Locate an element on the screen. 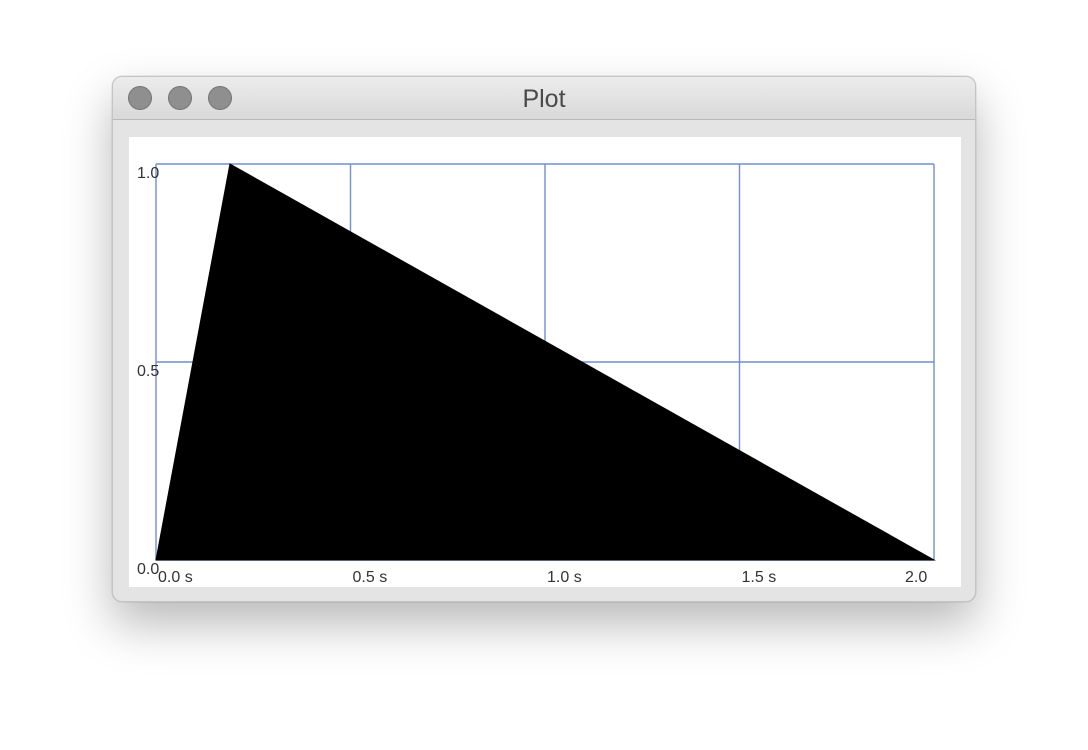  y-tick-label-1: 0.5 is located at coordinates (148, 371).